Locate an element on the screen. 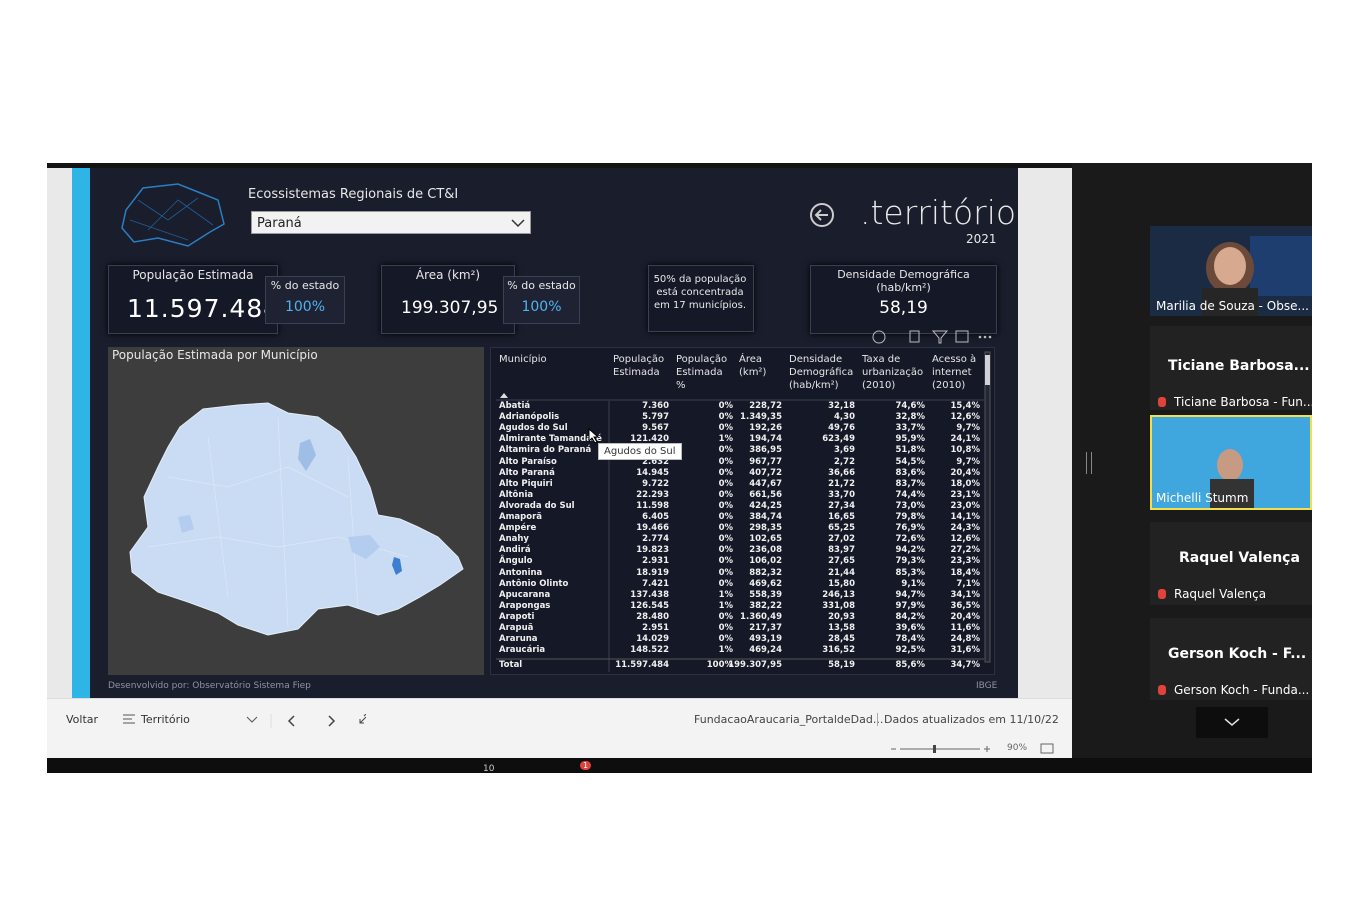 The image size is (1359, 907). row-label: Abatiá is located at coordinates (515, 406).